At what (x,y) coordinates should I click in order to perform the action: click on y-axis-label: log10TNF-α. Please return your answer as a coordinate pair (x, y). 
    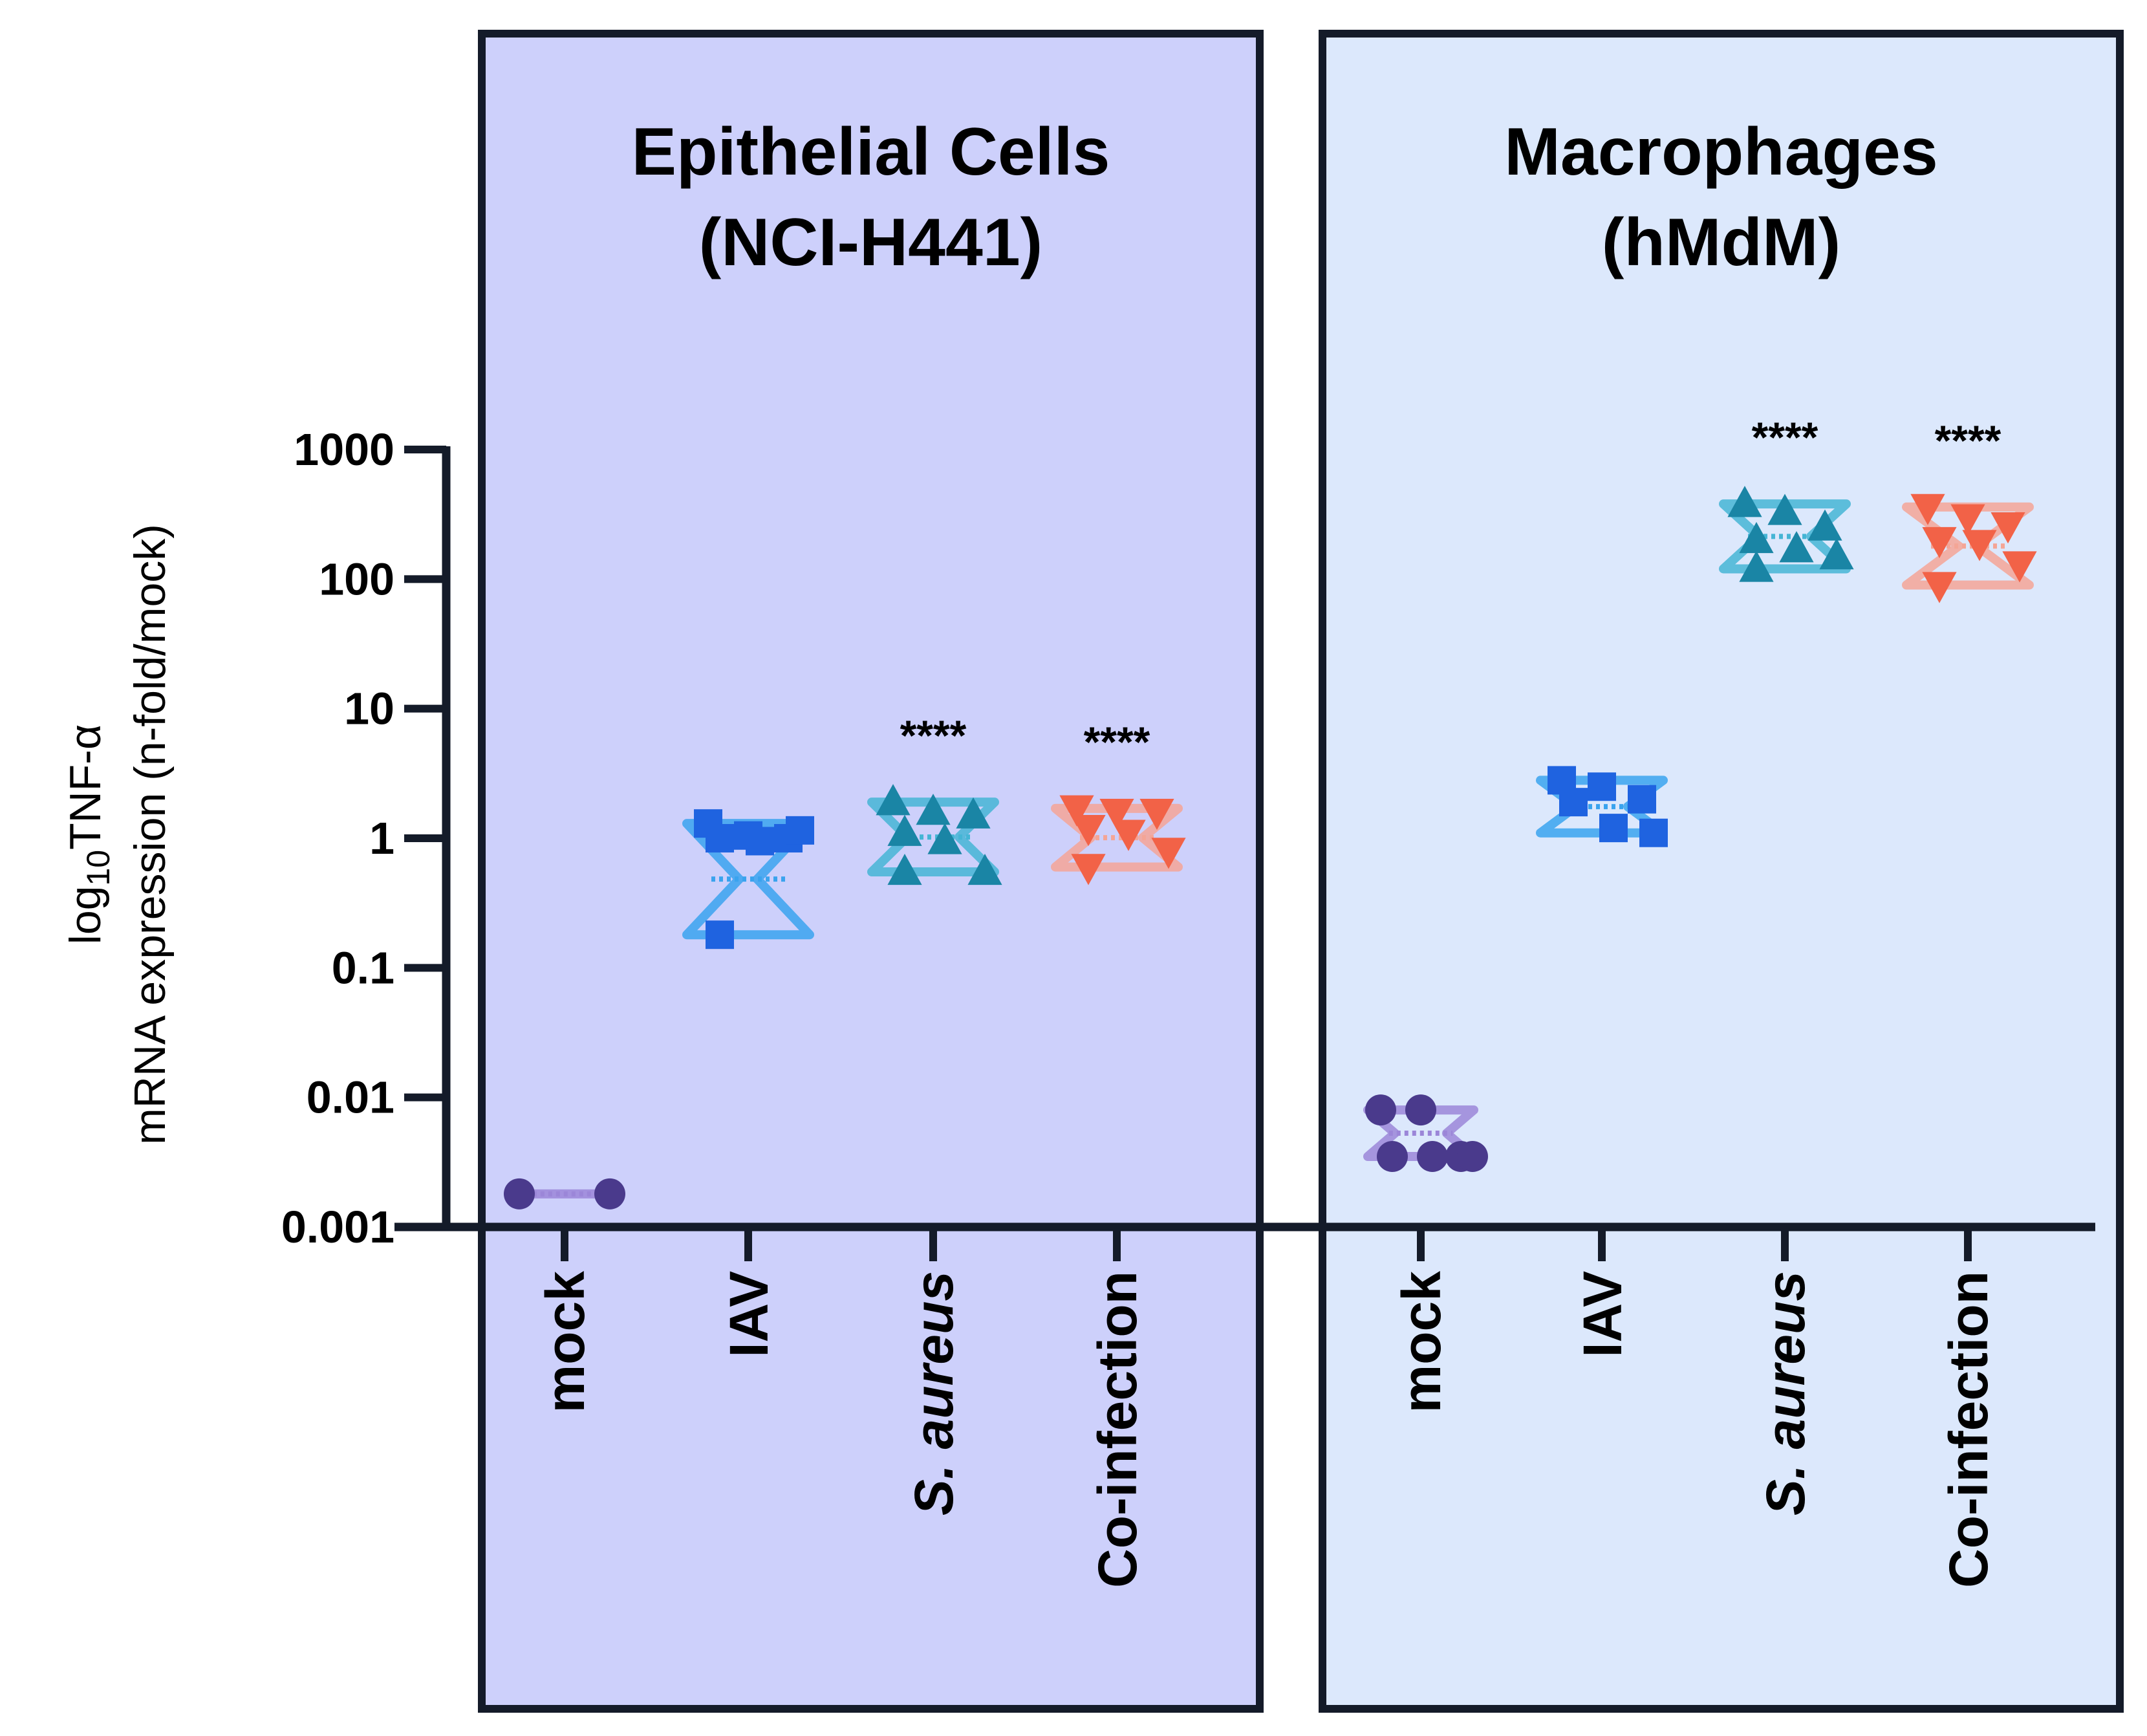
    Looking at the image, I should click on (88, 835).